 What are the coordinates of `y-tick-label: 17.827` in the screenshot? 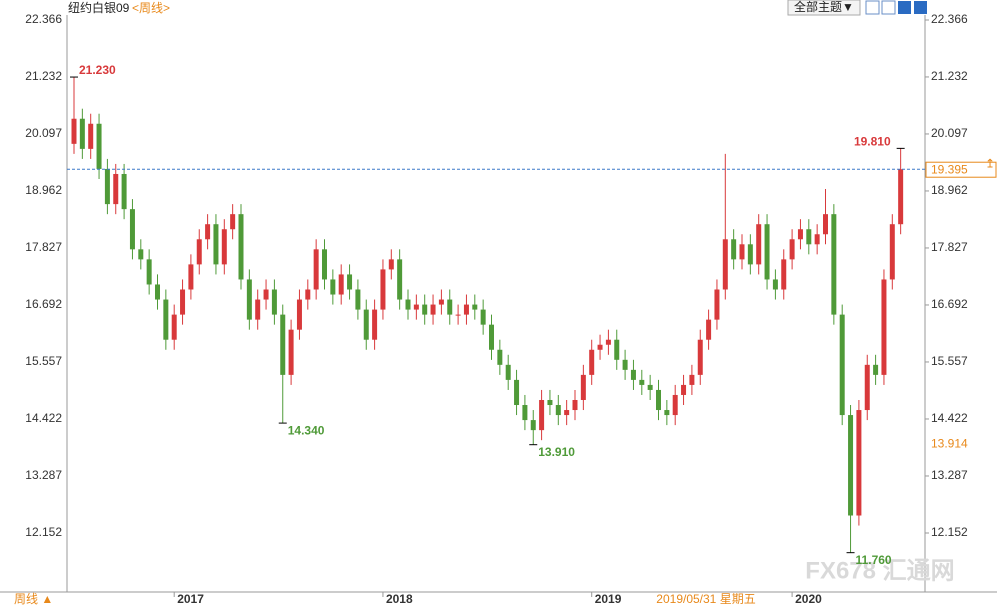 It's located at (43, 247).